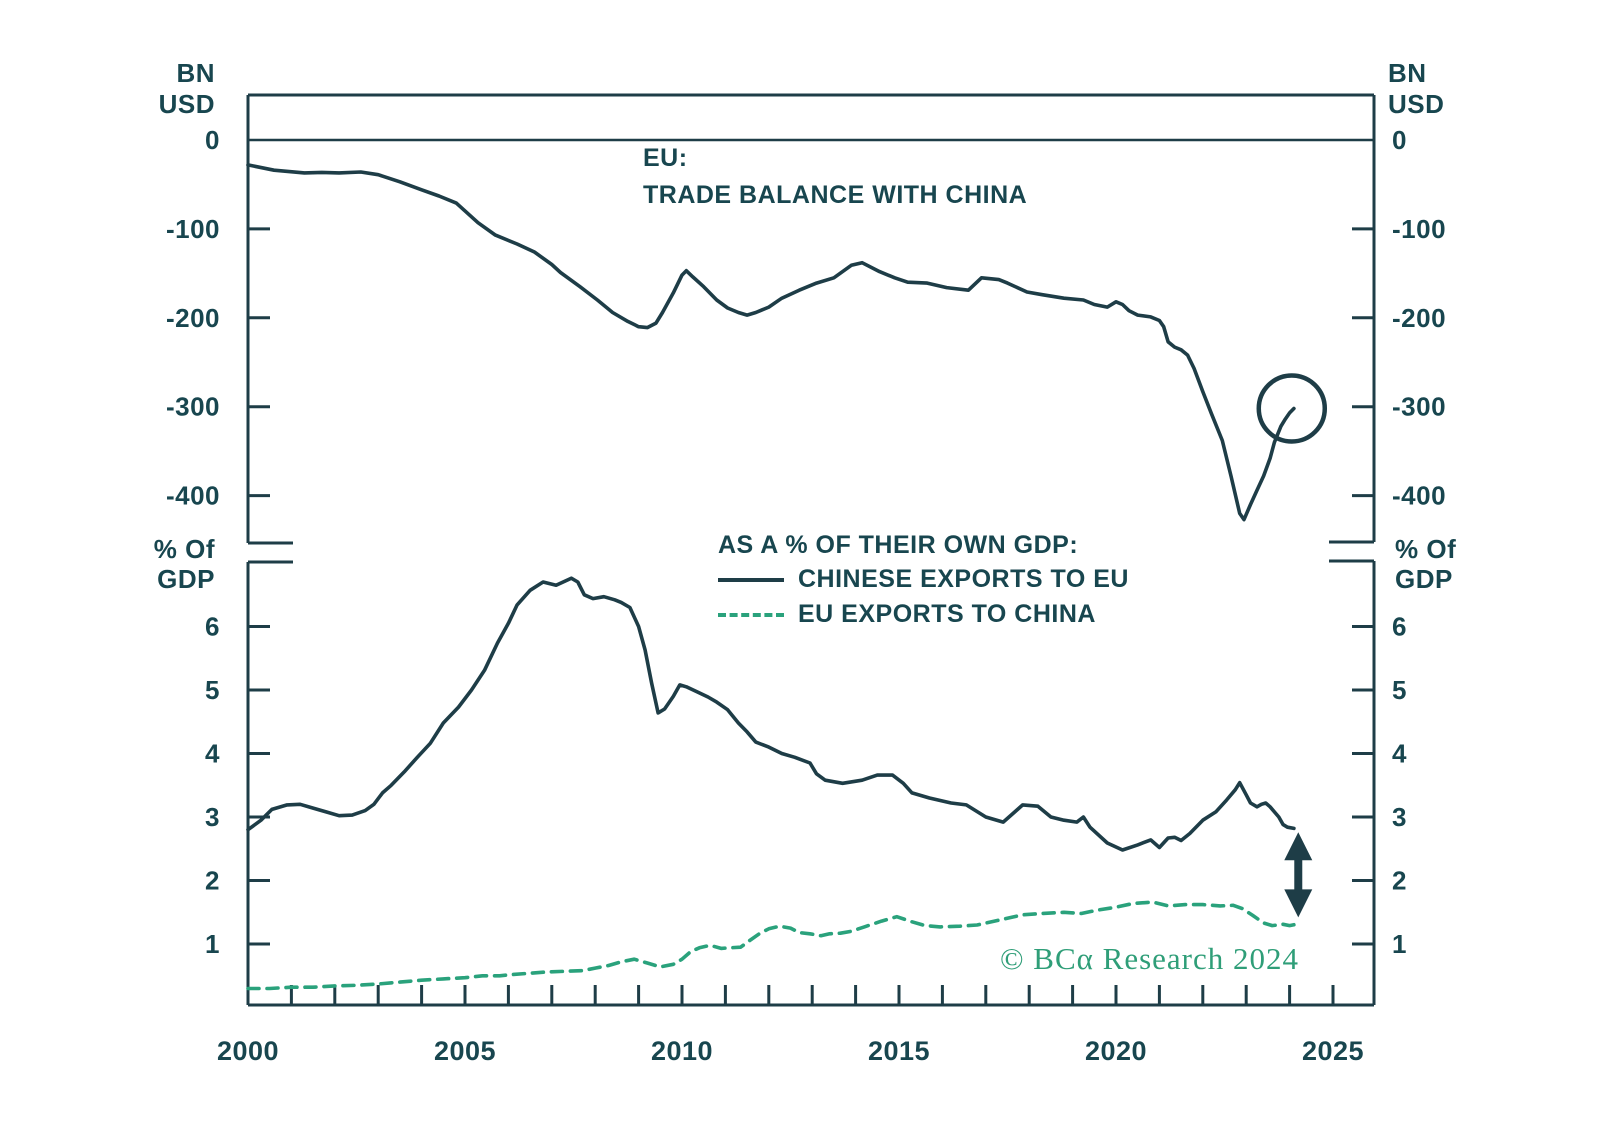 Image resolution: width=1598 pixels, height=1144 pixels. I want to click on y-axis-unit-bottom-left: % Of GDP, so click(157, 564).